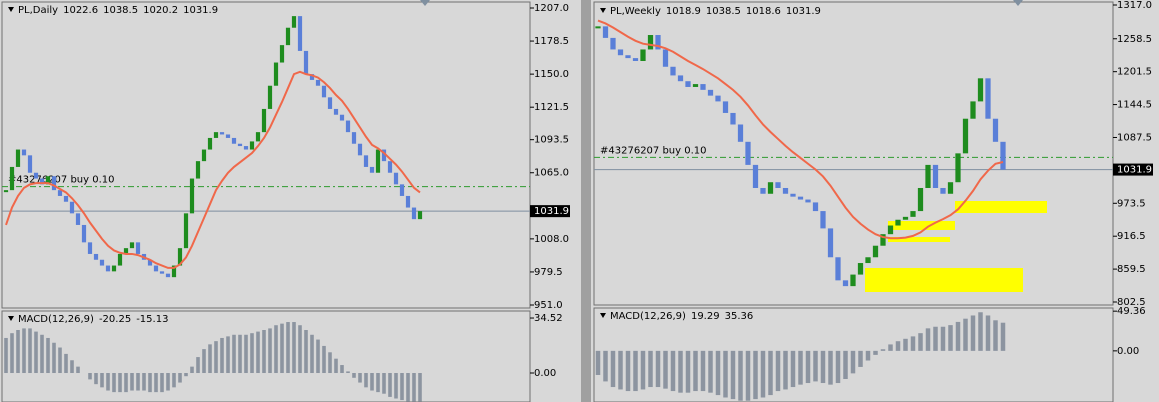  Describe the element at coordinates (705, 316) in the screenshot. I see `header-value: 19.29` at that location.